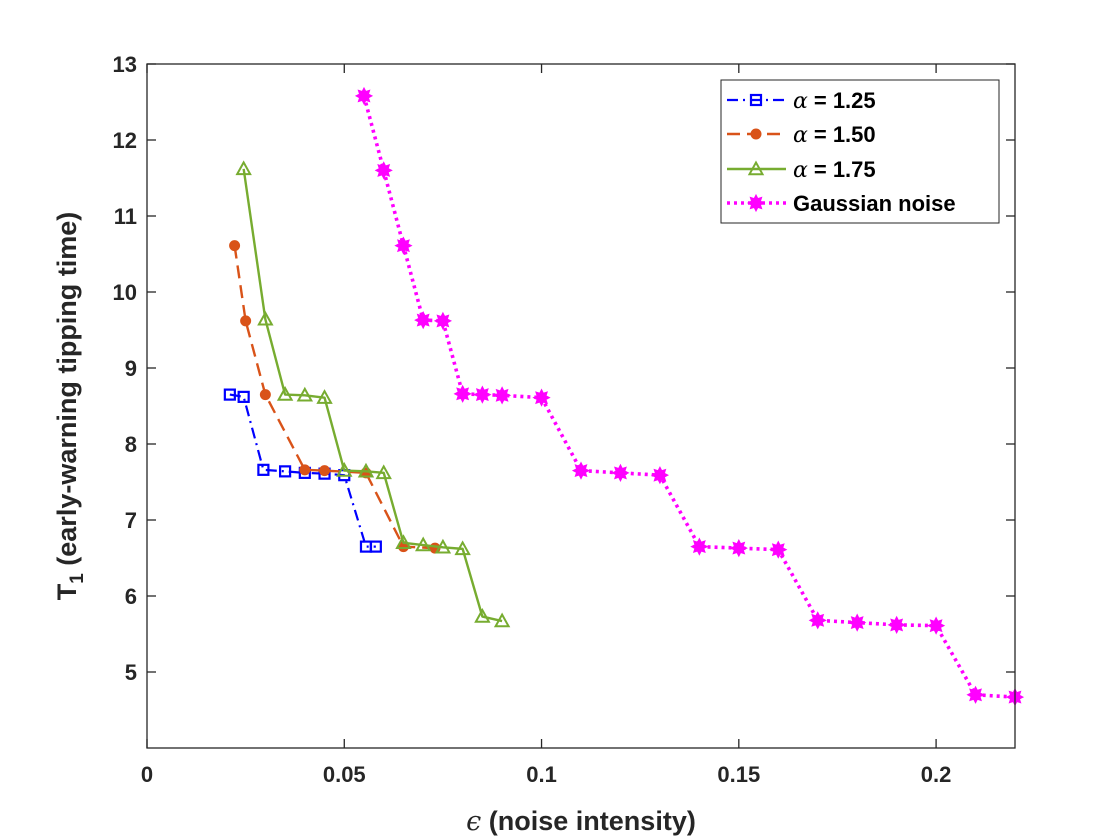  I want to click on legend-entry-4: Gaussian noise, so click(874, 203).